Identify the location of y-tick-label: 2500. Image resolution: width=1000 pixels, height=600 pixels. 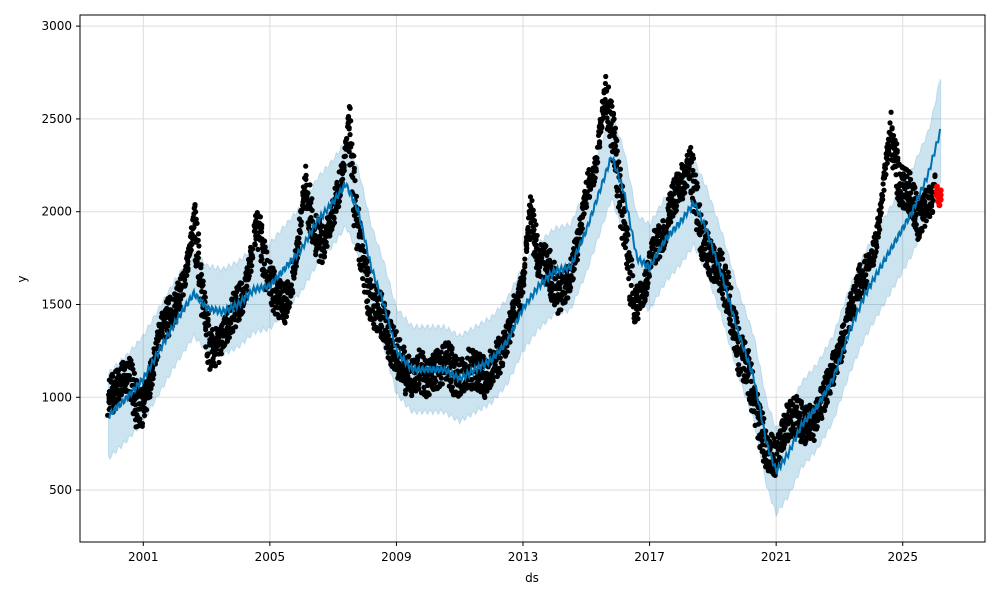
(56, 119).